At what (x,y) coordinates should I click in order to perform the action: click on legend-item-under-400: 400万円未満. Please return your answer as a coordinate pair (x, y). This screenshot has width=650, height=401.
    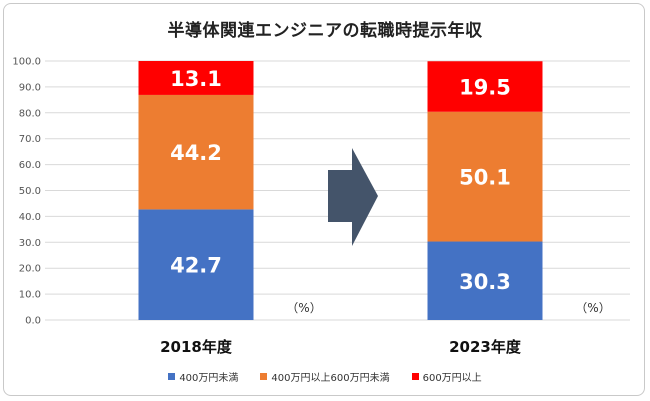
    Looking at the image, I should click on (203, 376).